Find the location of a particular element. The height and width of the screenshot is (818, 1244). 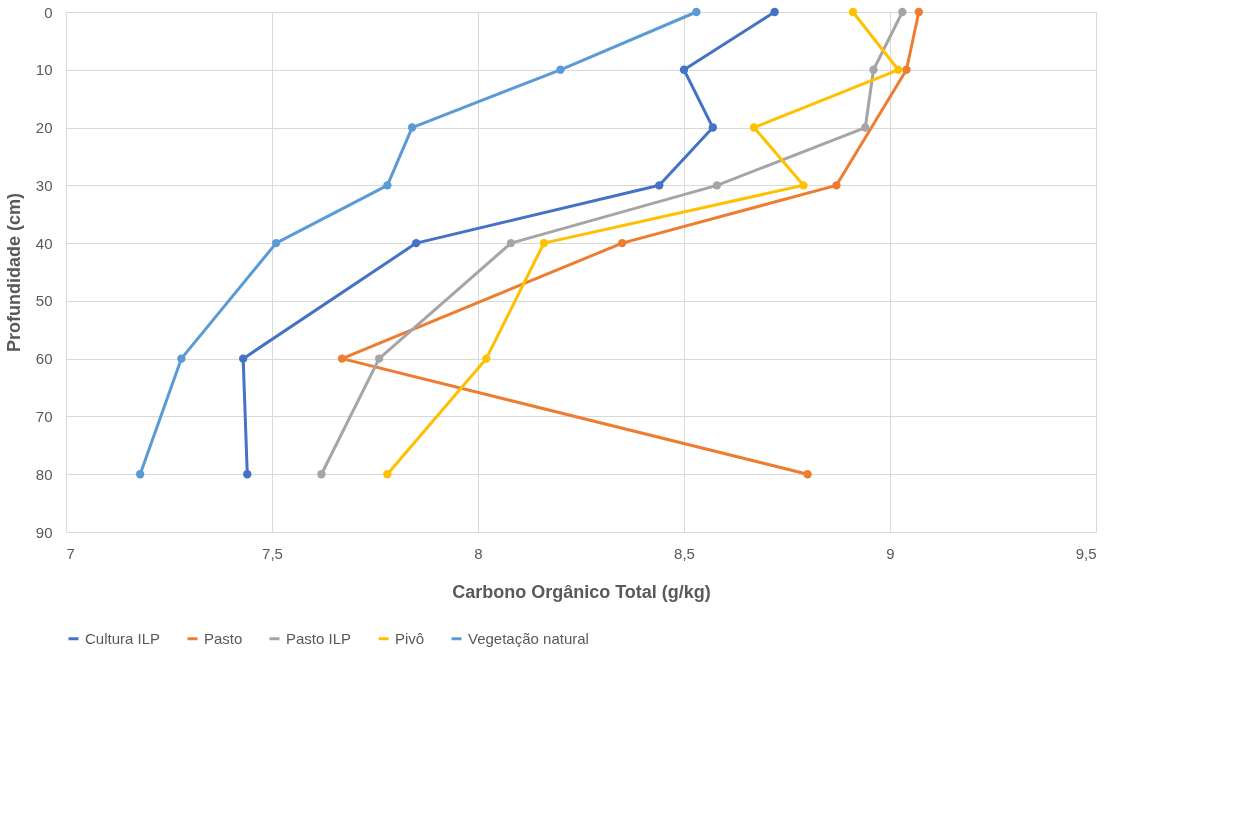

legend-label: Pasto ILP is located at coordinates (319, 638).